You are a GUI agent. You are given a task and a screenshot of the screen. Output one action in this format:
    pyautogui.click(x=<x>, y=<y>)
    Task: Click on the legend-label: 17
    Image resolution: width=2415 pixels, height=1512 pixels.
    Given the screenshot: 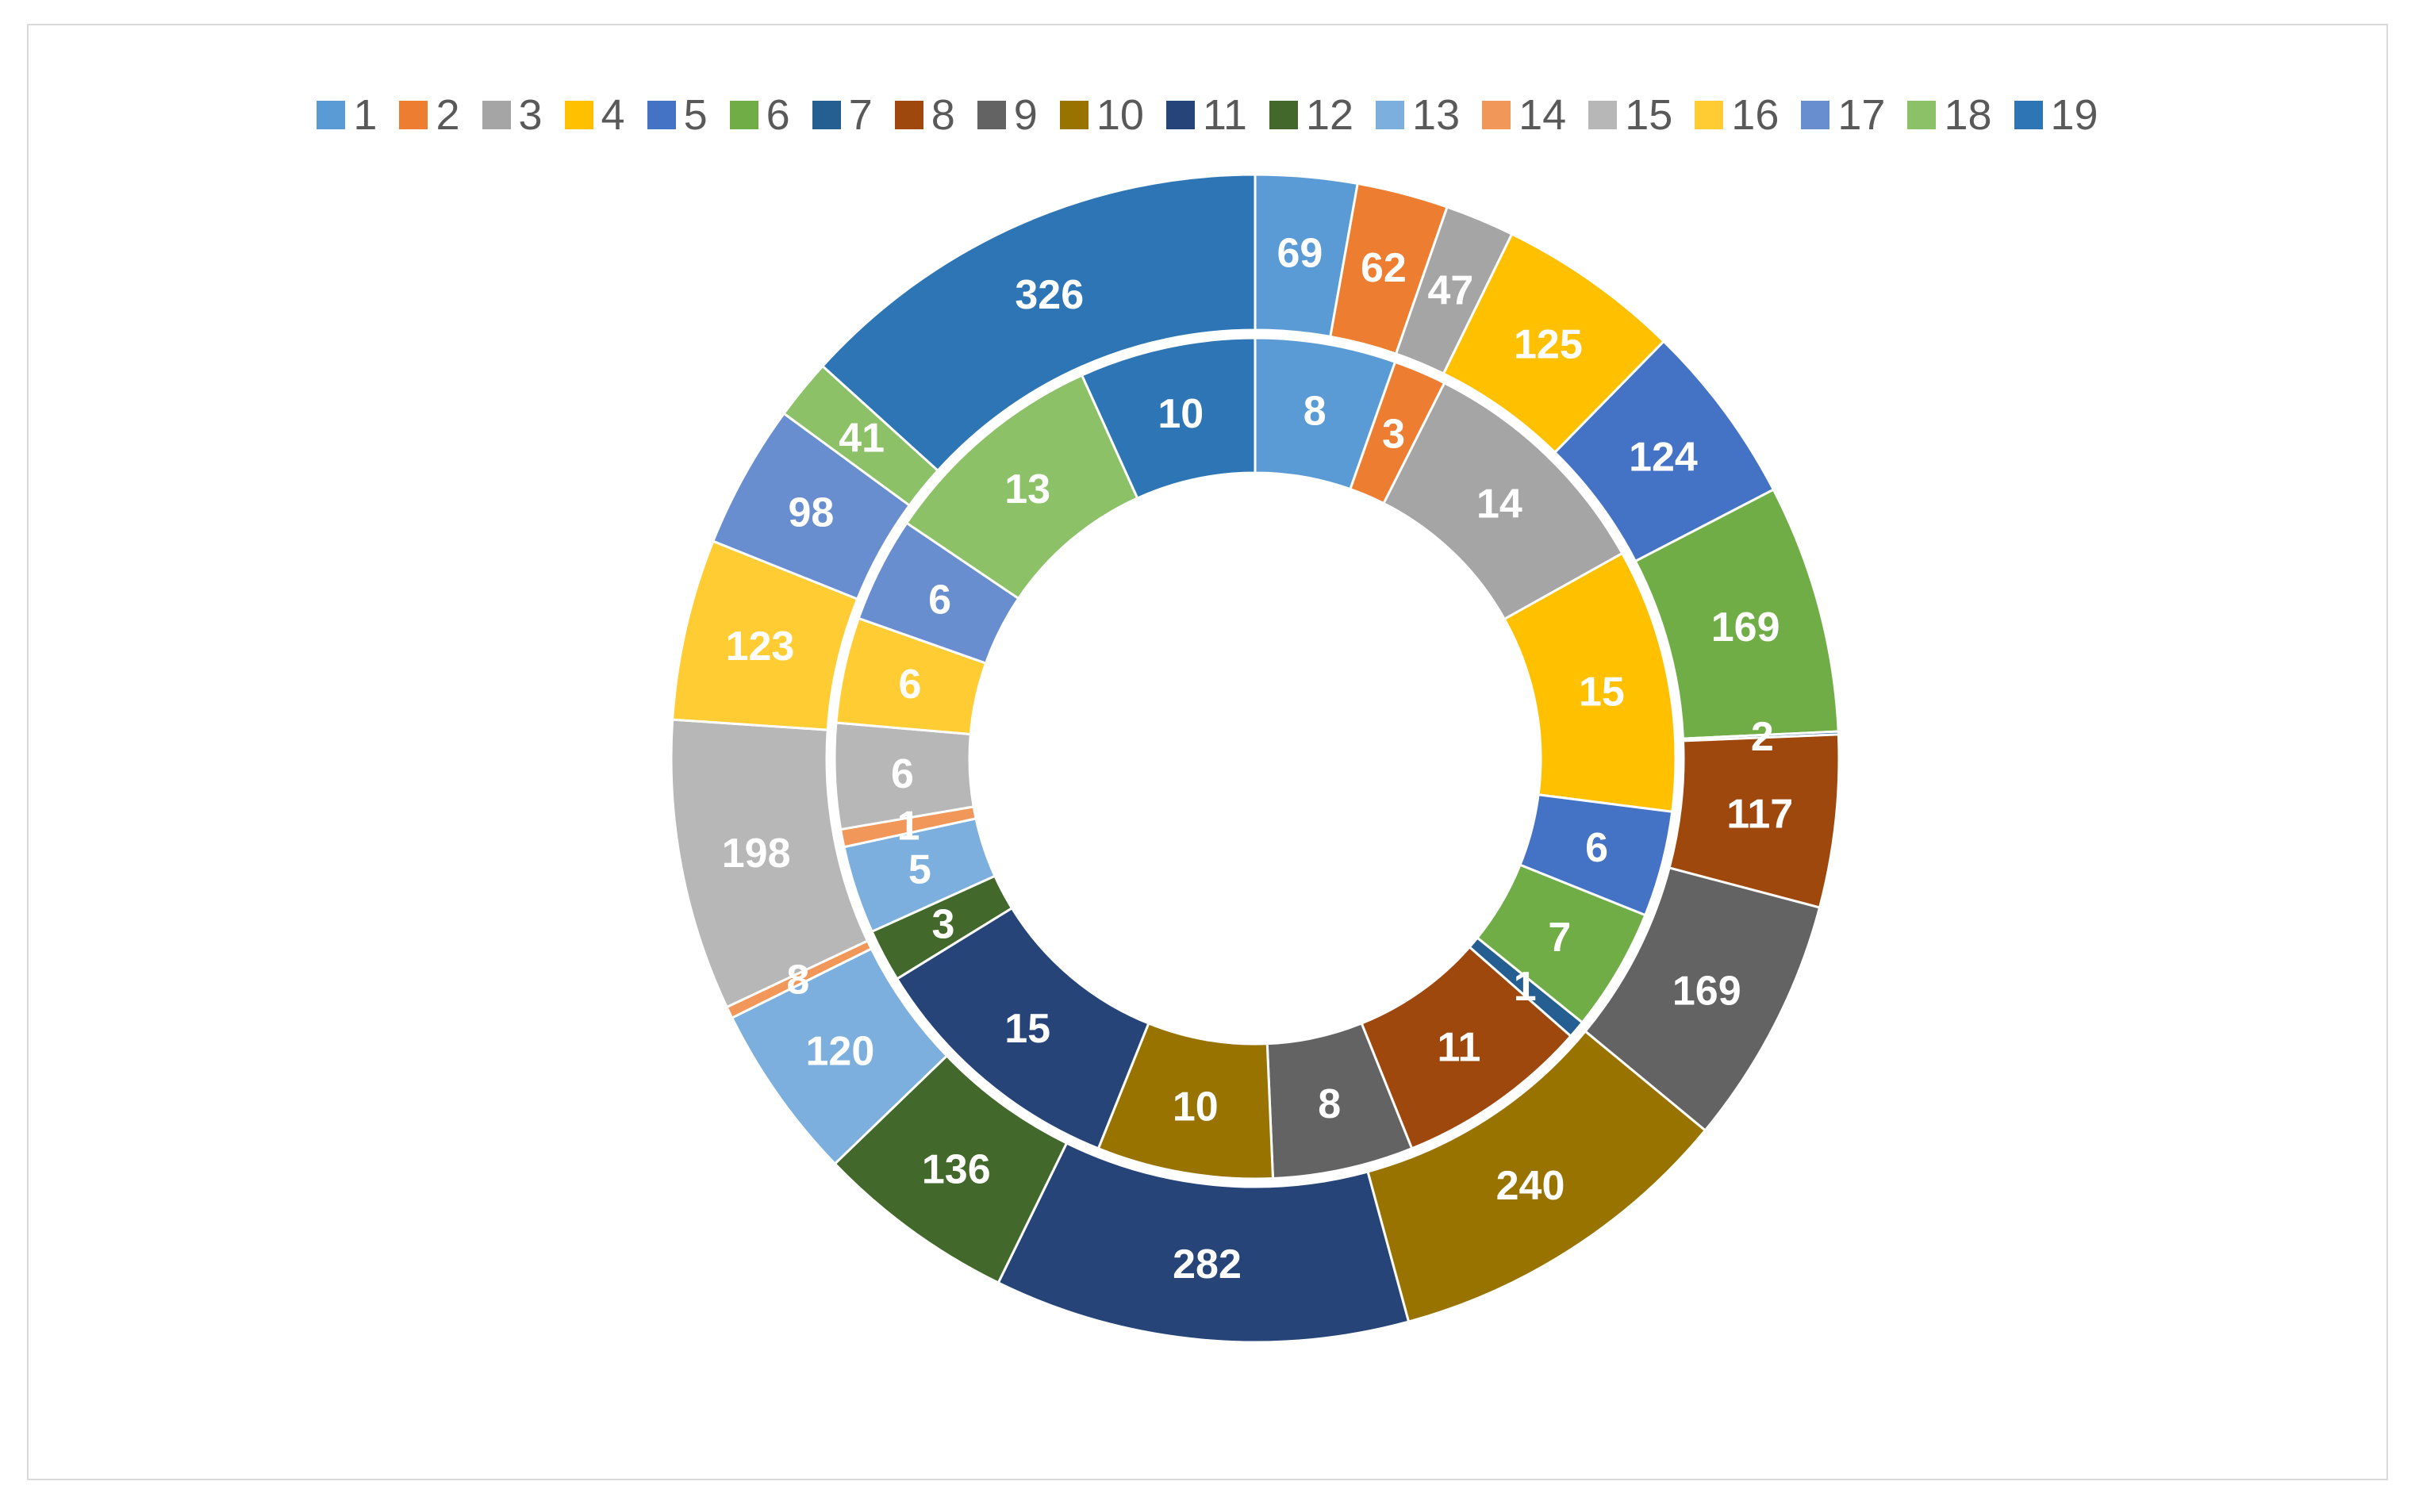 What is the action you would take?
    pyautogui.click(x=1861, y=115)
    